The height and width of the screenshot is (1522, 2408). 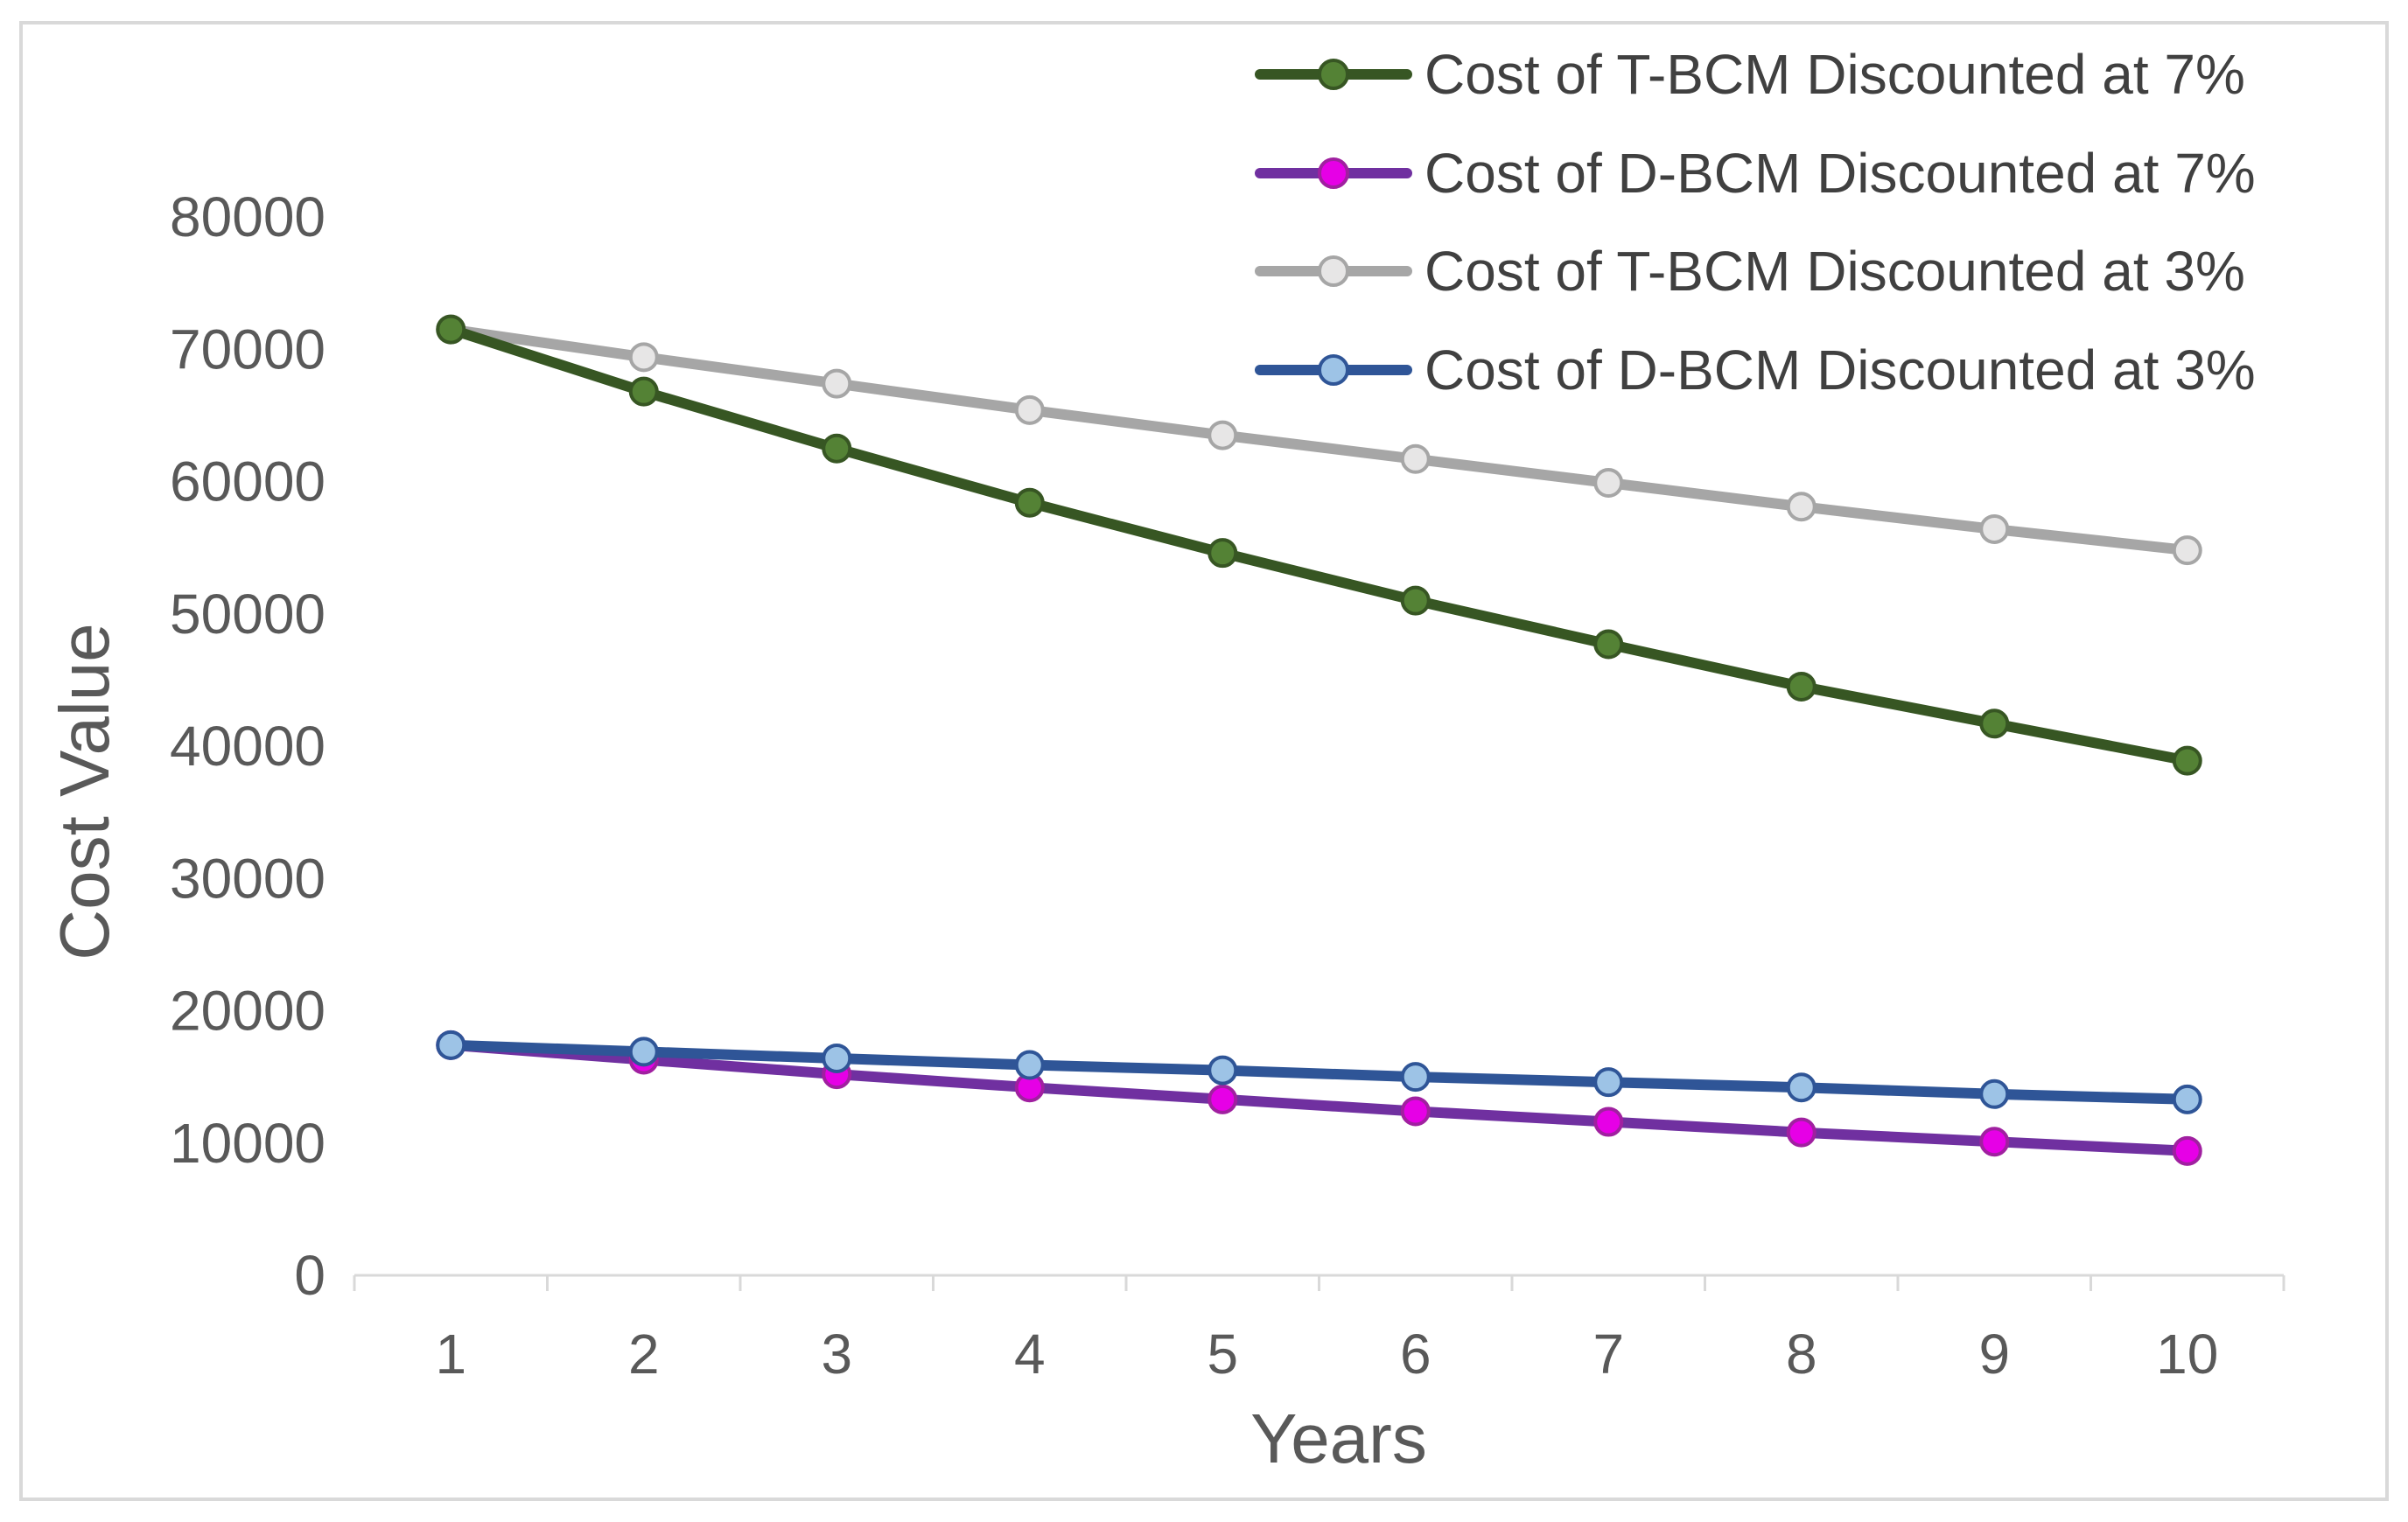 What do you see at coordinates (1030, 1354) in the screenshot?
I see `x-tick-label: 4` at bounding box center [1030, 1354].